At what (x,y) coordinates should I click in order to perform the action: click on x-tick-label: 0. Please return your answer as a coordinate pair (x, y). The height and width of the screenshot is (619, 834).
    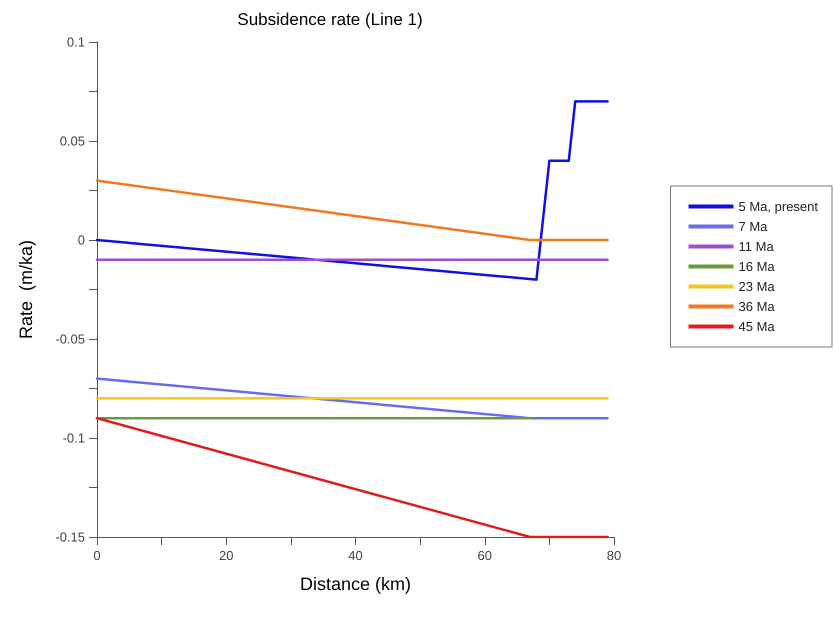
    Looking at the image, I should click on (97, 555).